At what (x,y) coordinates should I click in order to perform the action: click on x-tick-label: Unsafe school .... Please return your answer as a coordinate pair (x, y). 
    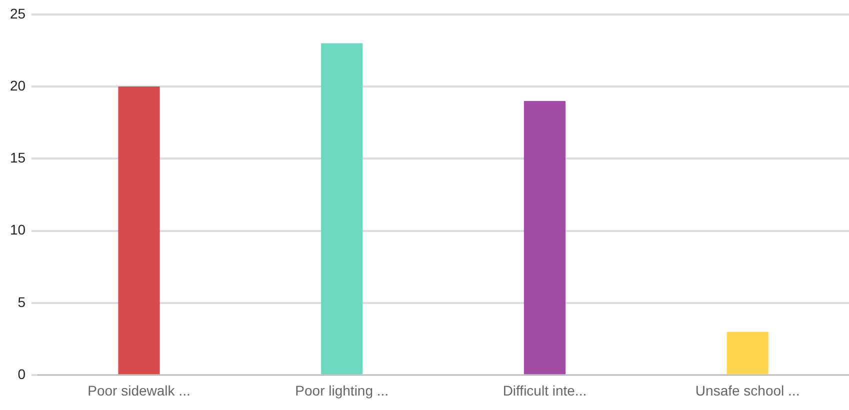
    Looking at the image, I should click on (747, 390).